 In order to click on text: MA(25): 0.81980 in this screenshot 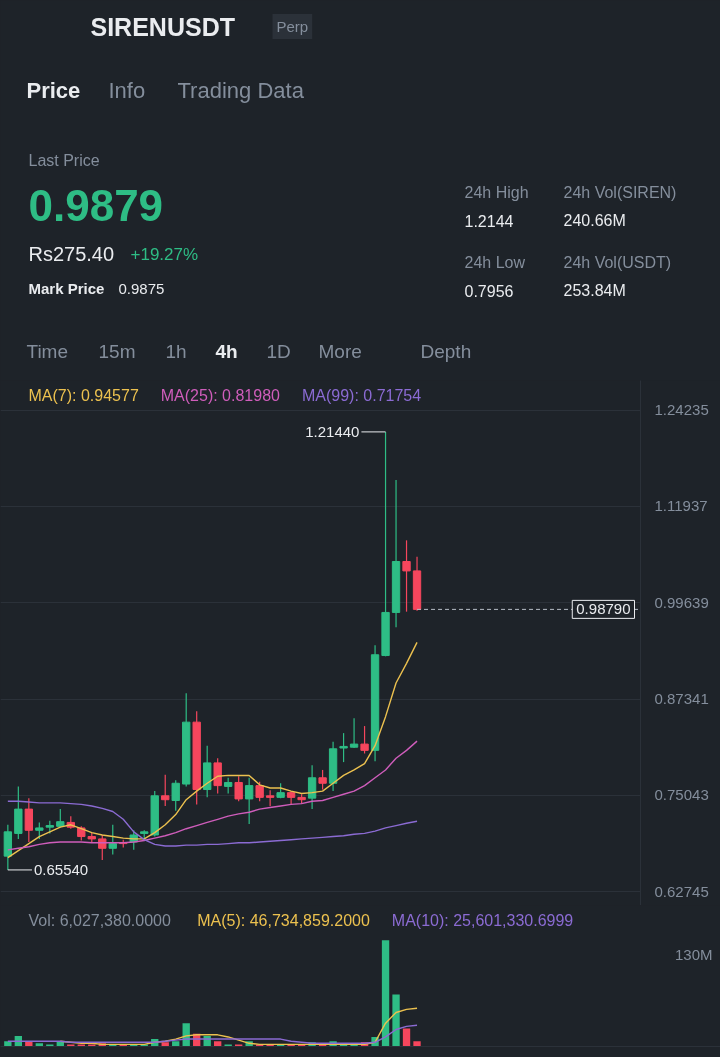, I will do `click(220, 395)`.